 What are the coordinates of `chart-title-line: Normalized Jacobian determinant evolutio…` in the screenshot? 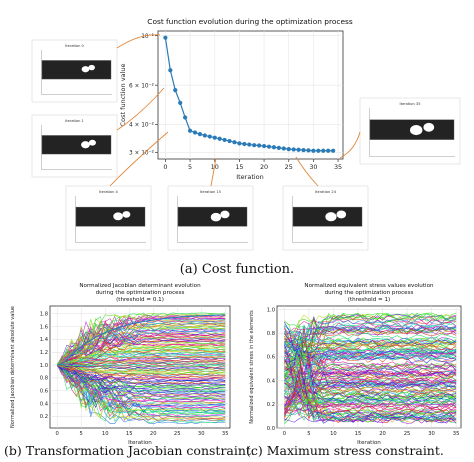 It's located at (140, 286).